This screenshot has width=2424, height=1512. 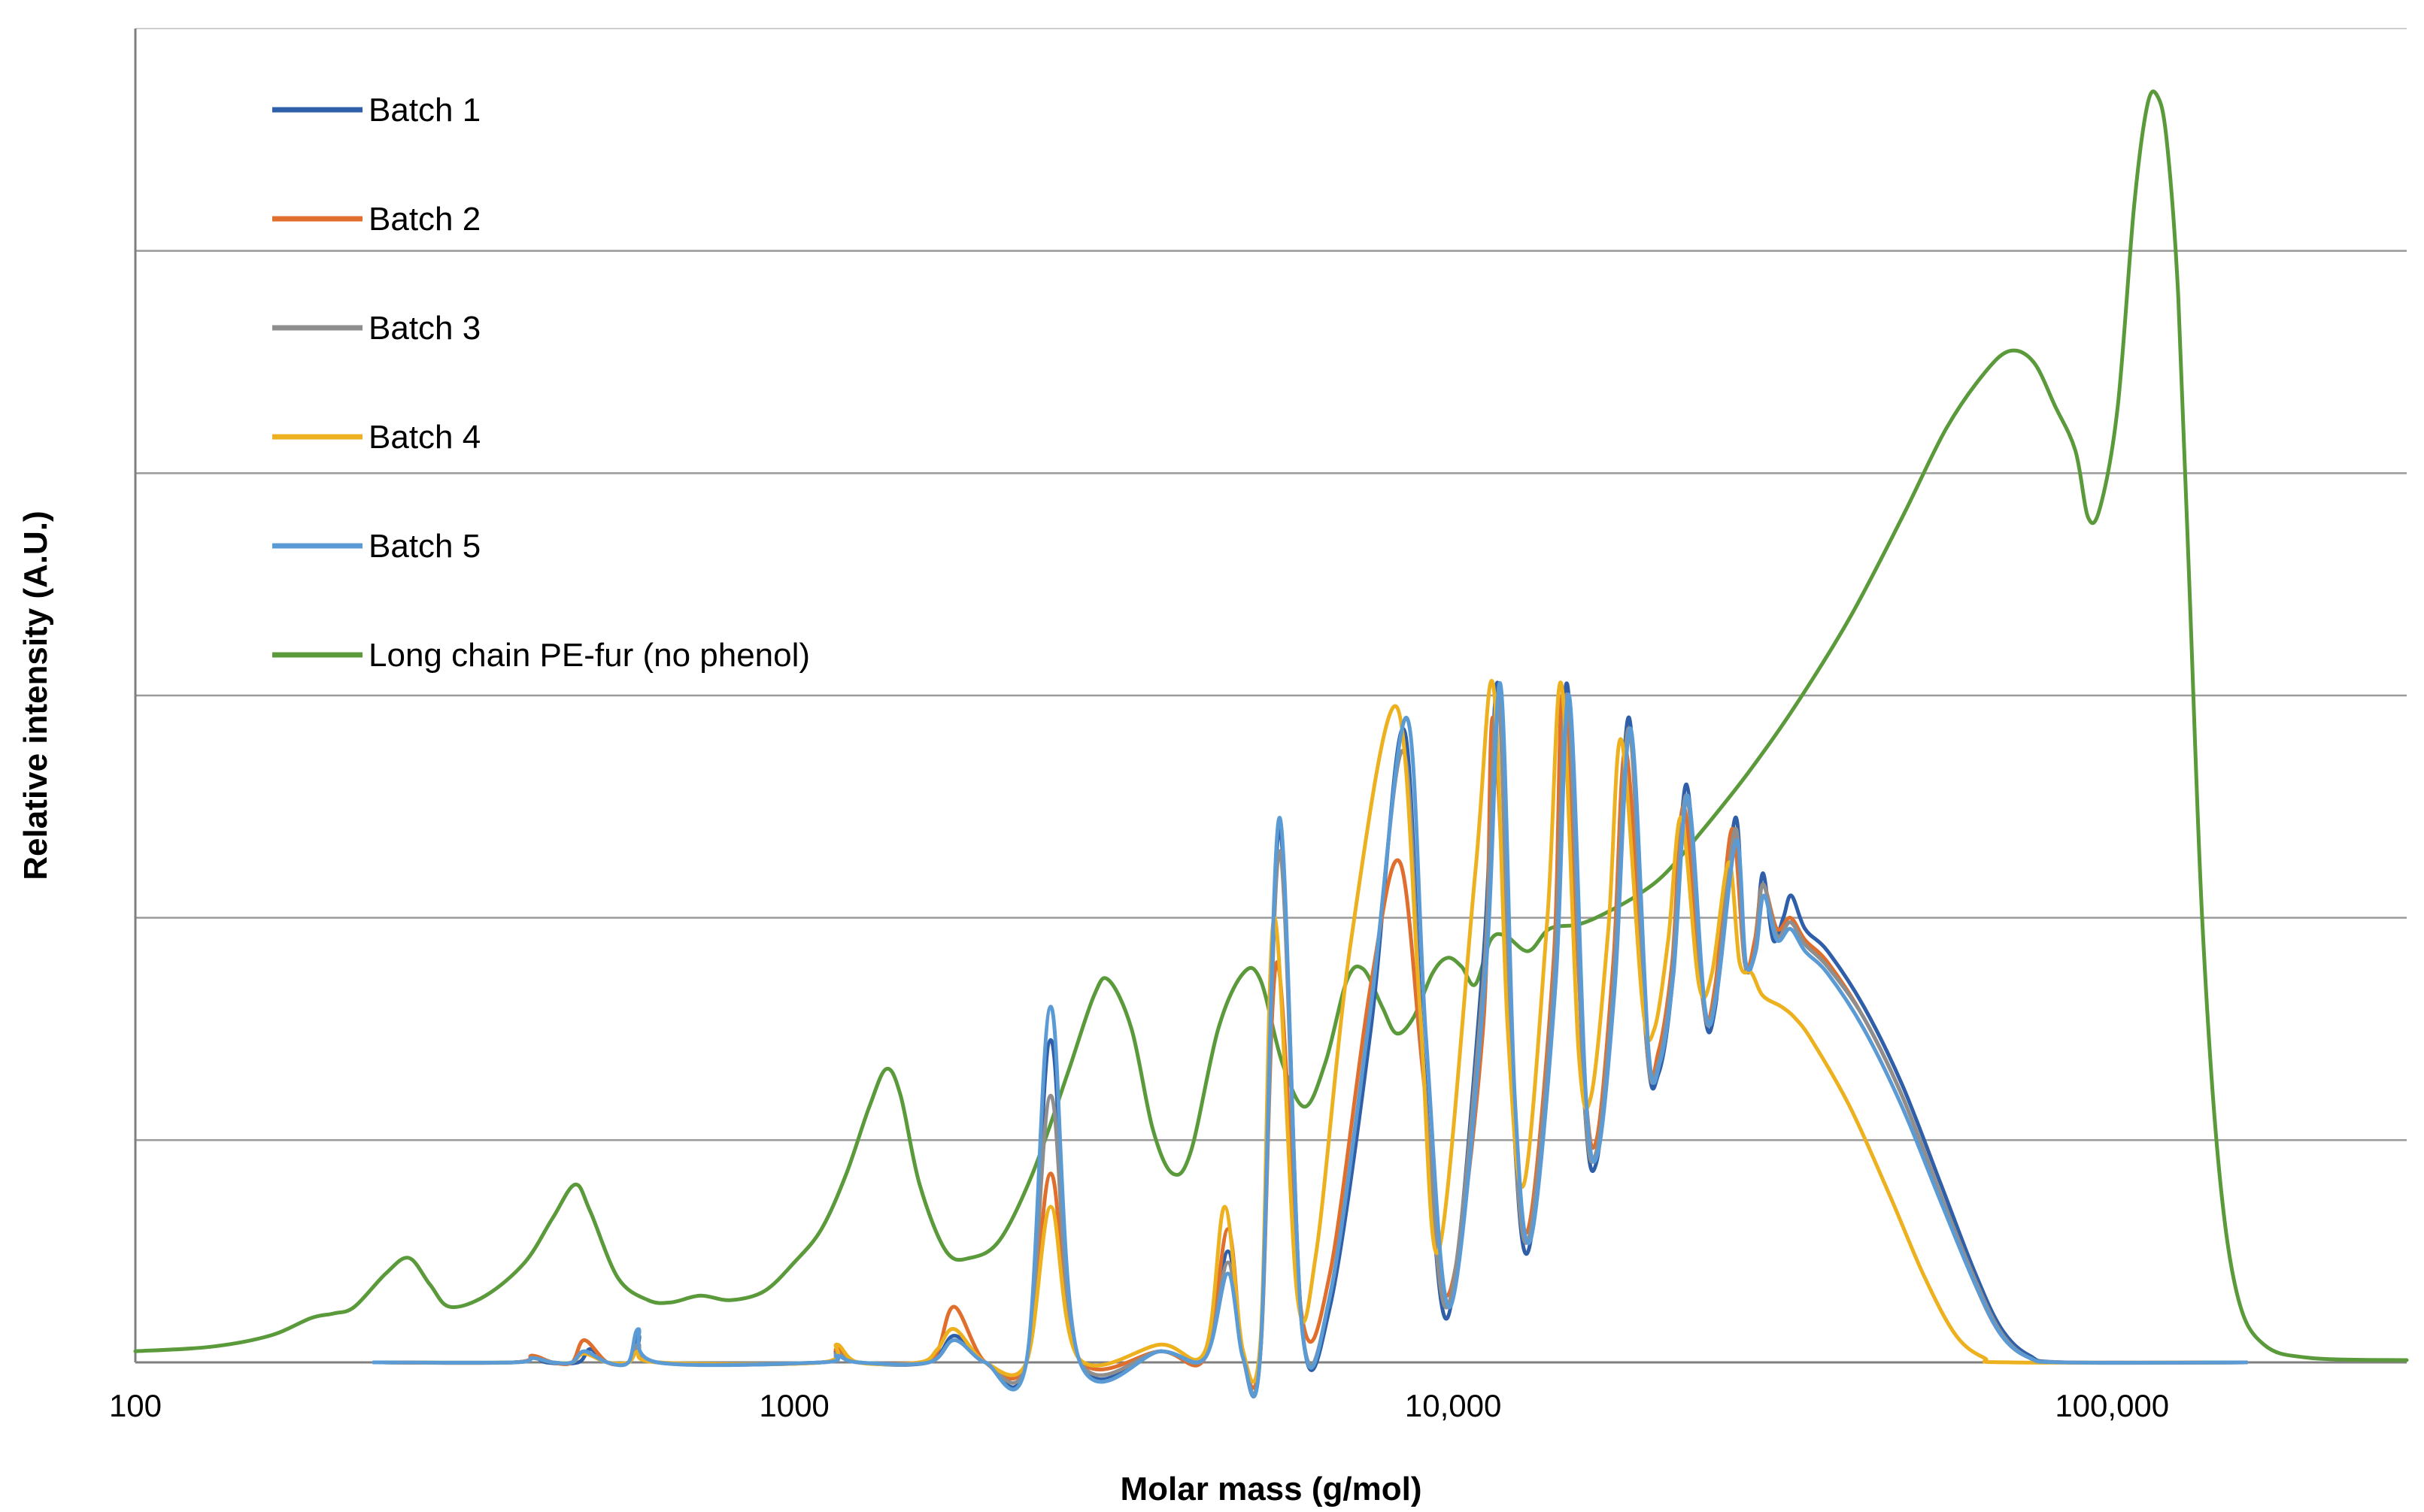 What do you see at coordinates (1139, 1405) in the screenshot?
I see `x-tick-labels: 100 1000 10,000 100,000` at bounding box center [1139, 1405].